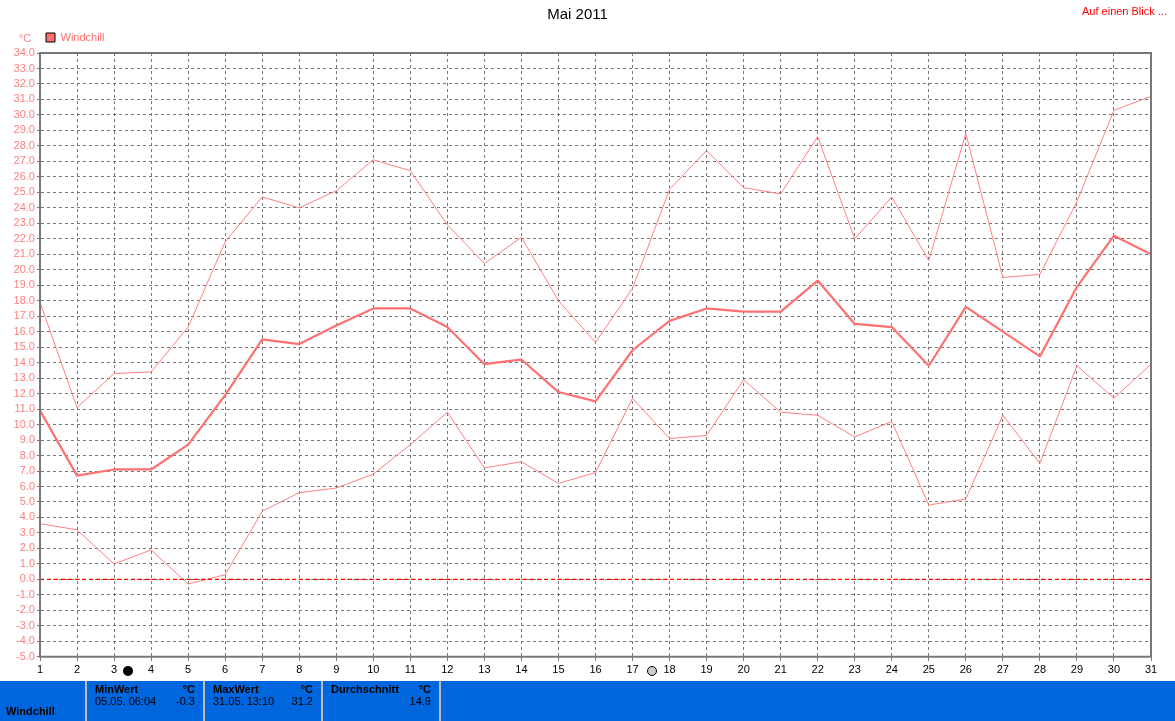 Image resolution: width=1175 pixels, height=721 pixels. Describe the element at coordinates (24, 129) in the screenshot. I see `y-tick-label: 29.0` at that location.